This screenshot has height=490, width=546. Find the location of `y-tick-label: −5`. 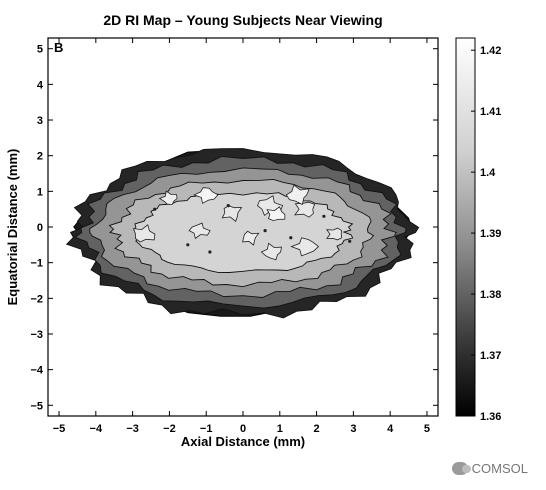

y-tick-label: −5 is located at coordinates (36, 406).